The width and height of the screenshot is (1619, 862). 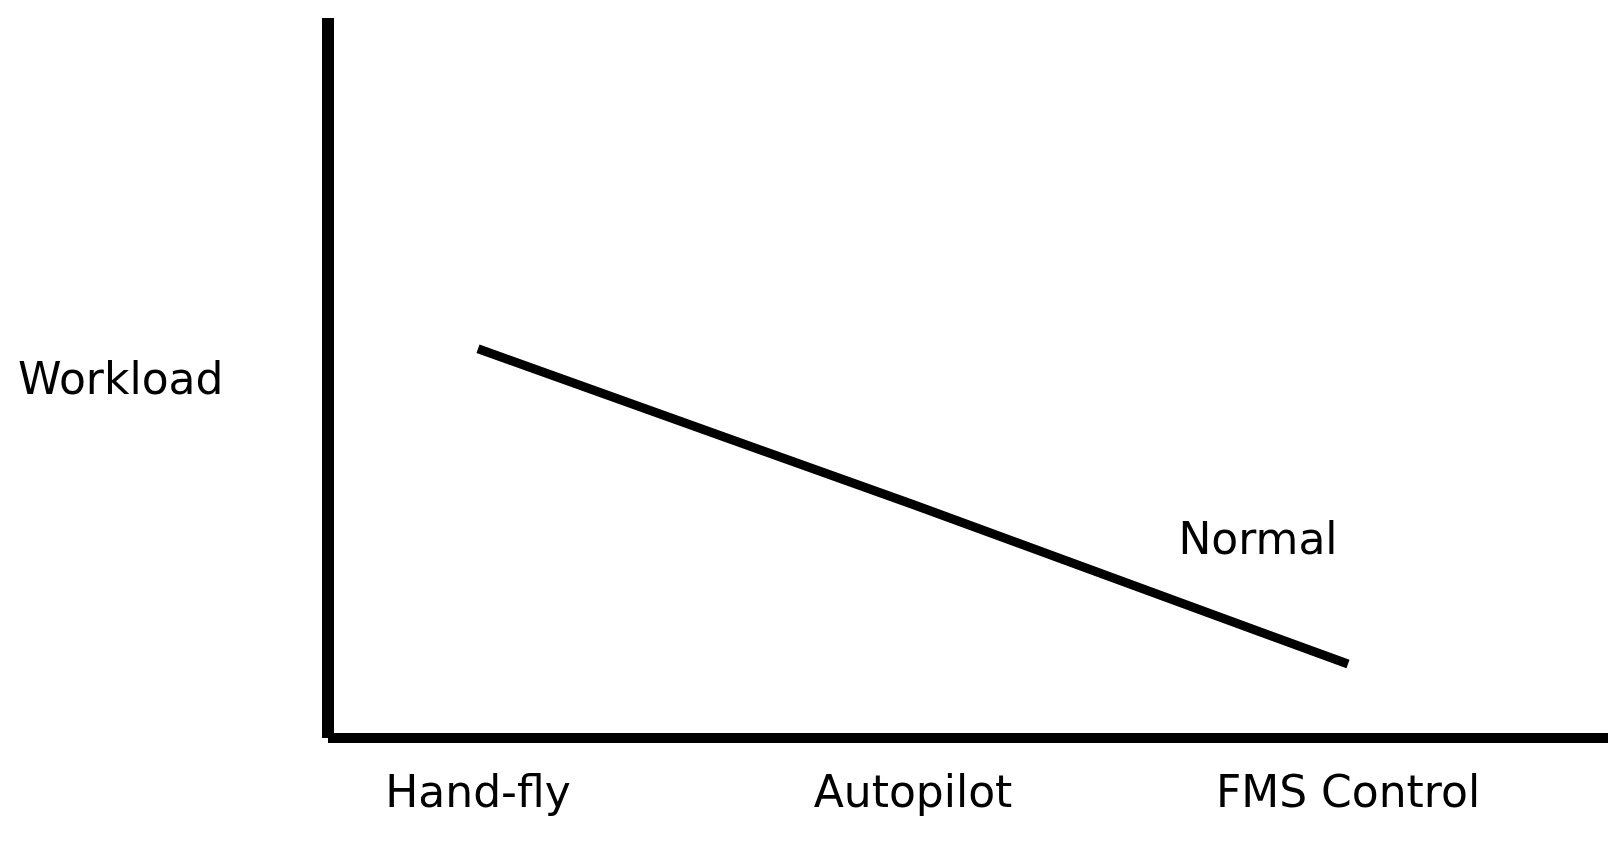 I want to click on series-label: Normal, so click(x=1258, y=539).